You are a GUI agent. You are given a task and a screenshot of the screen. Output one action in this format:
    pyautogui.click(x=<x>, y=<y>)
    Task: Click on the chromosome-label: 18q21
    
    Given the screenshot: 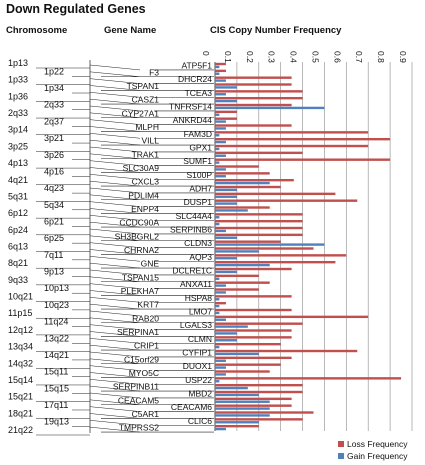 What is the action you would take?
    pyautogui.click(x=20, y=413)
    